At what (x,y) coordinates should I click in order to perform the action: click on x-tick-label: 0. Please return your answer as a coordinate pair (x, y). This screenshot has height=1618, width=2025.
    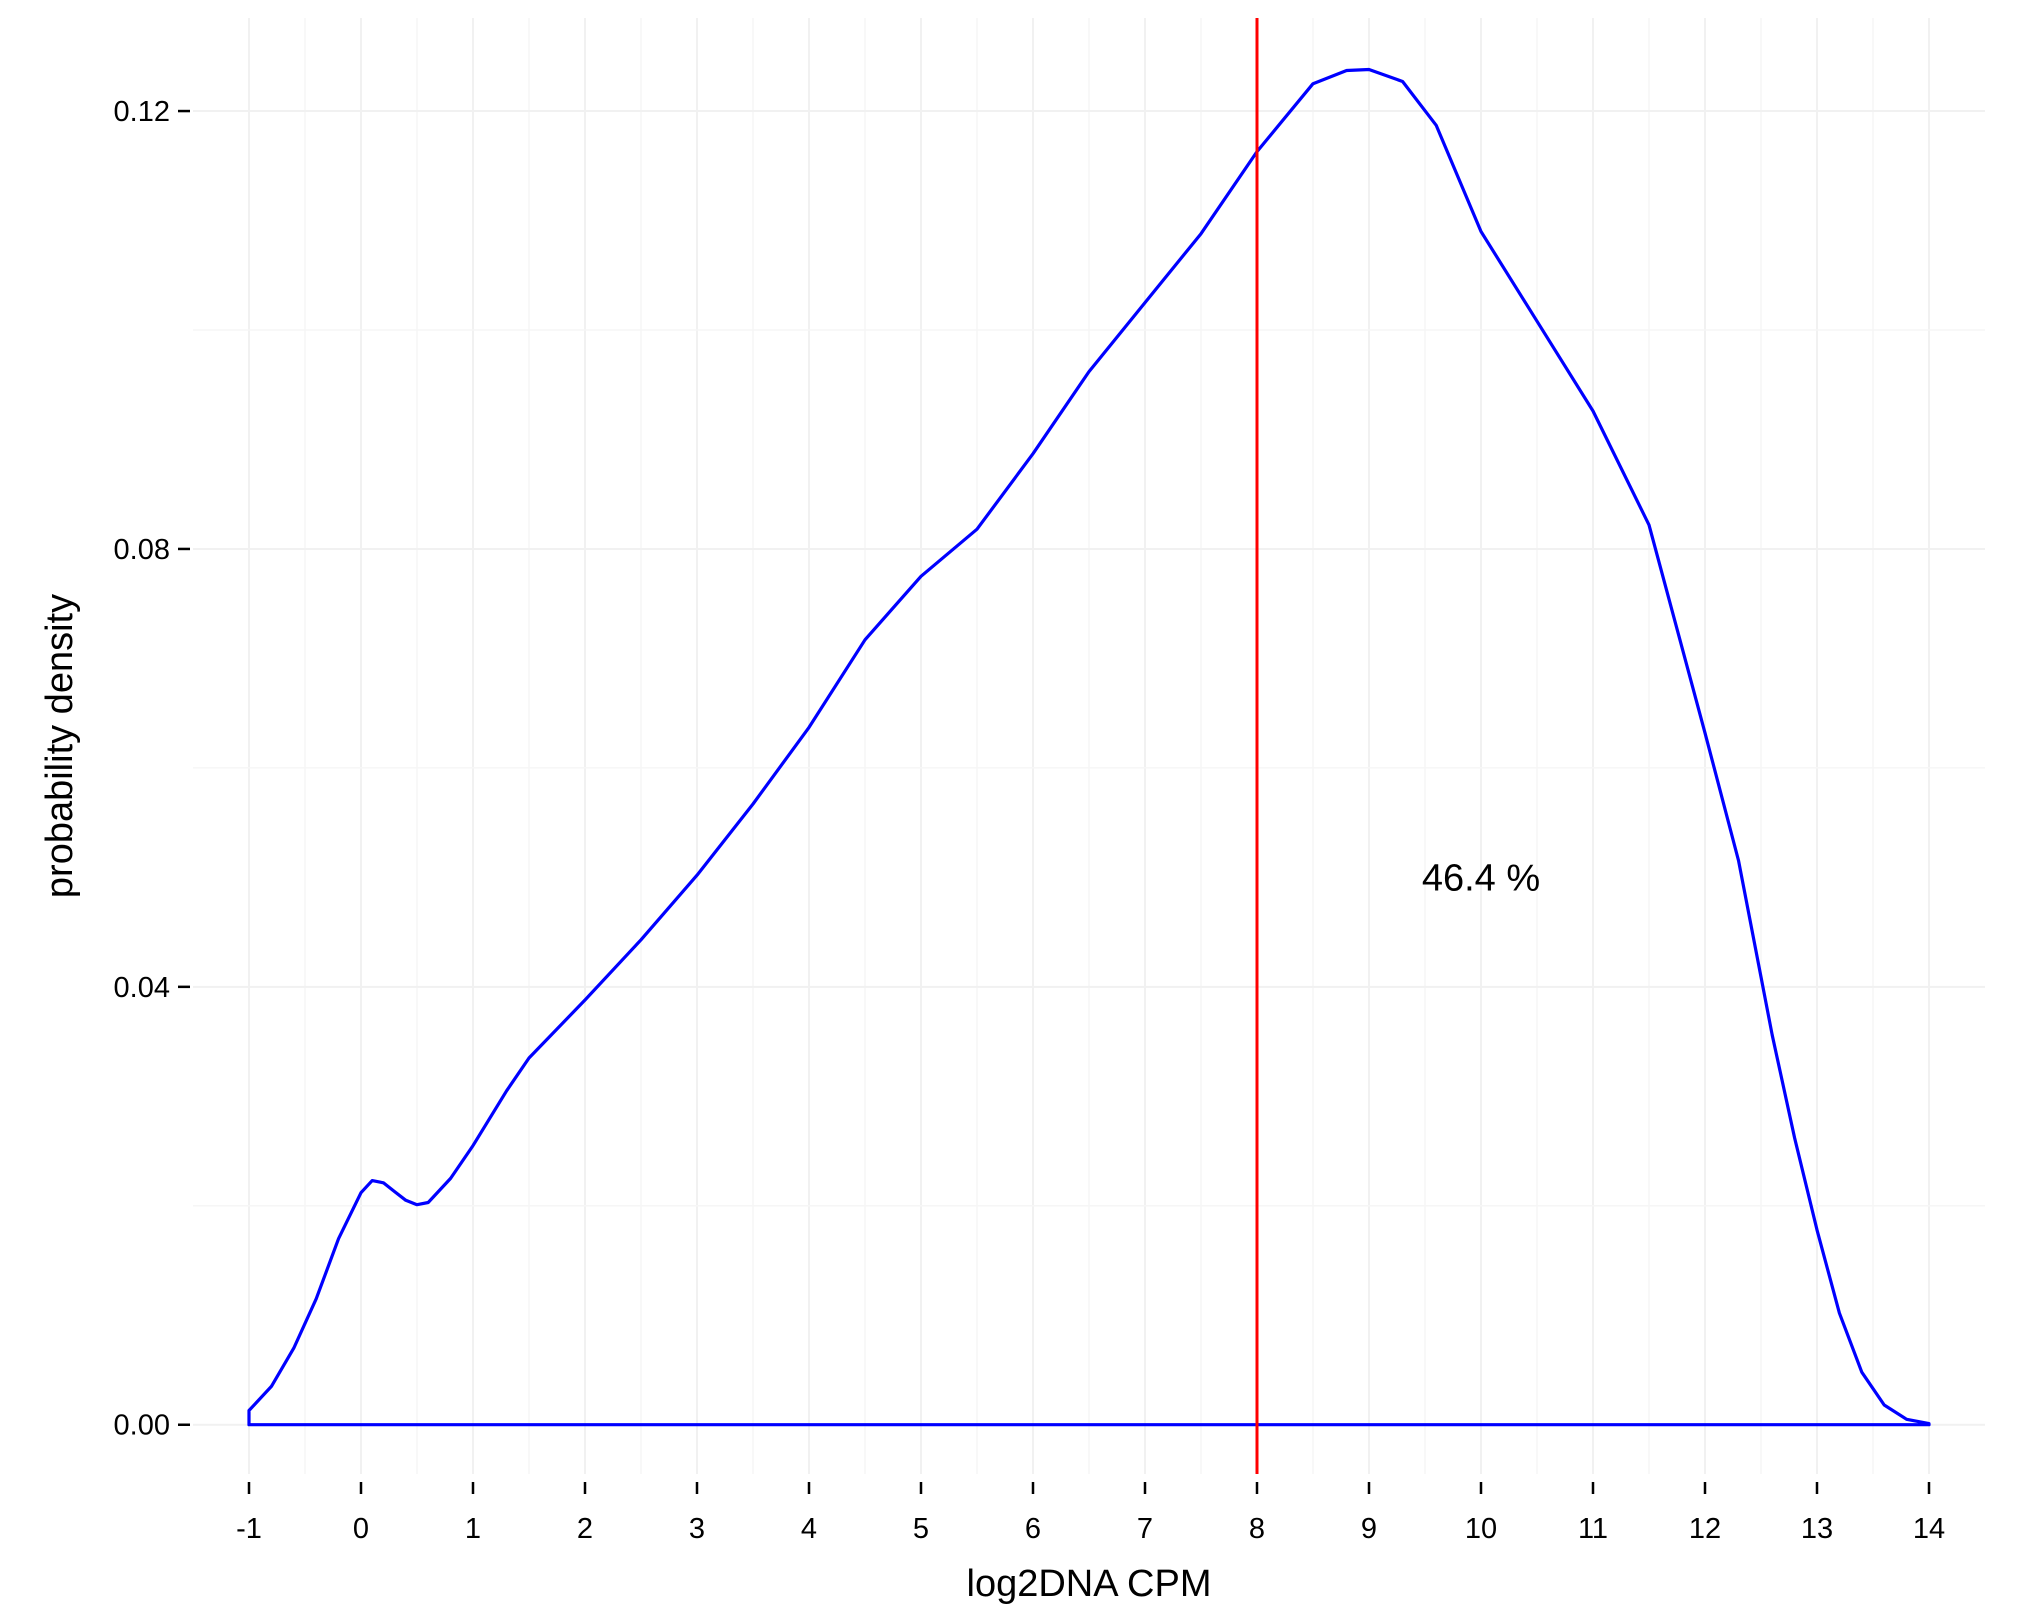
    Looking at the image, I should click on (361, 1529).